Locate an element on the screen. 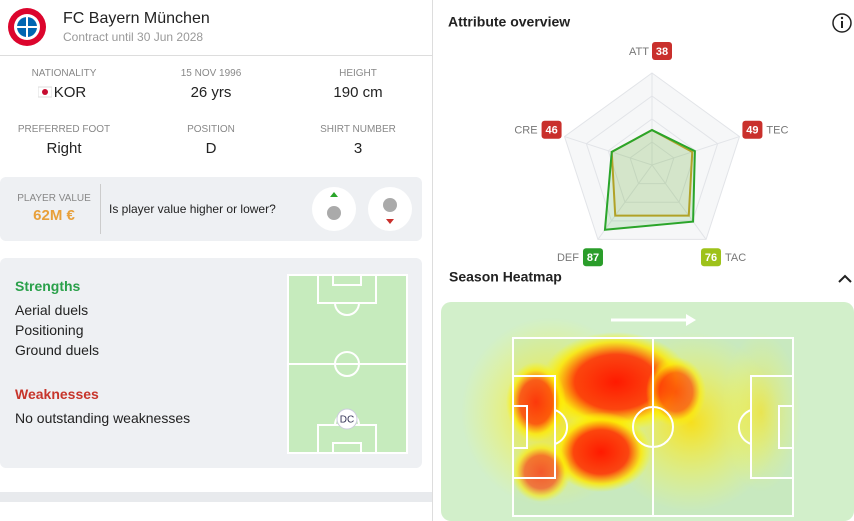  contract: Contract until 30 Jun 2028 is located at coordinates (133, 37).